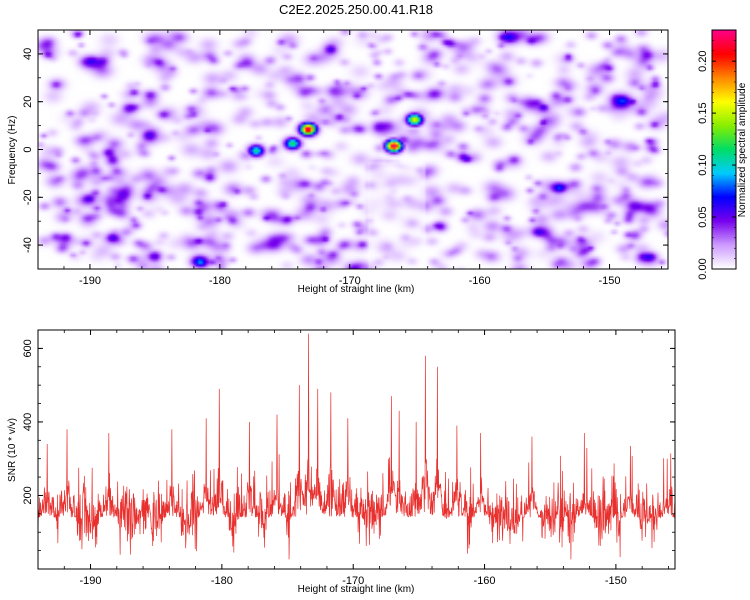  Describe the element at coordinates (28, 102) in the screenshot. I see `spectrogram-y-tick-label: 20` at that location.